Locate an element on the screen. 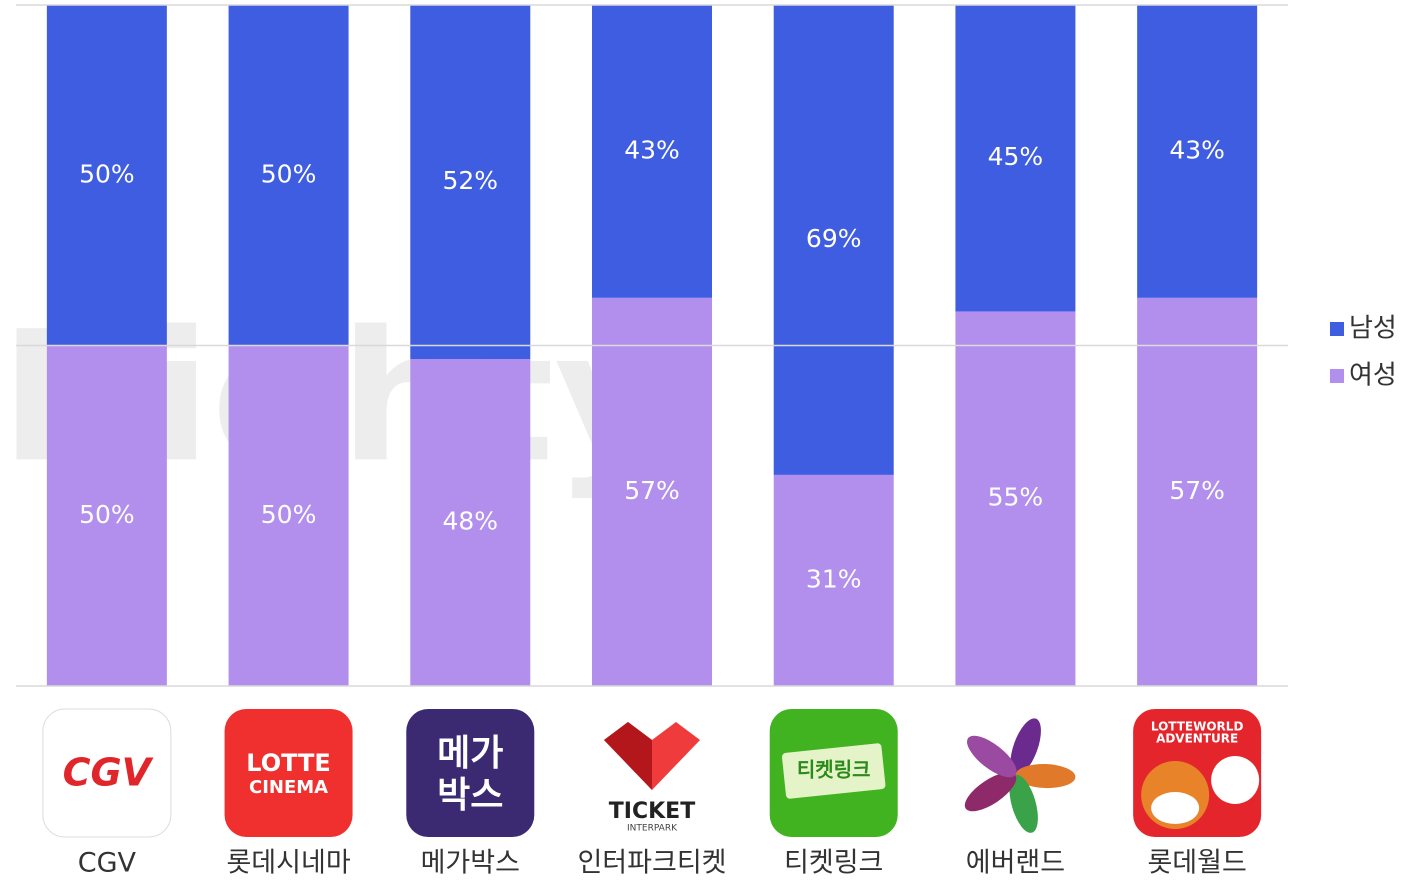 The height and width of the screenshot is (881, 1427). icon-text: LOTTEWORLD is located at coordinates (1197, 727).